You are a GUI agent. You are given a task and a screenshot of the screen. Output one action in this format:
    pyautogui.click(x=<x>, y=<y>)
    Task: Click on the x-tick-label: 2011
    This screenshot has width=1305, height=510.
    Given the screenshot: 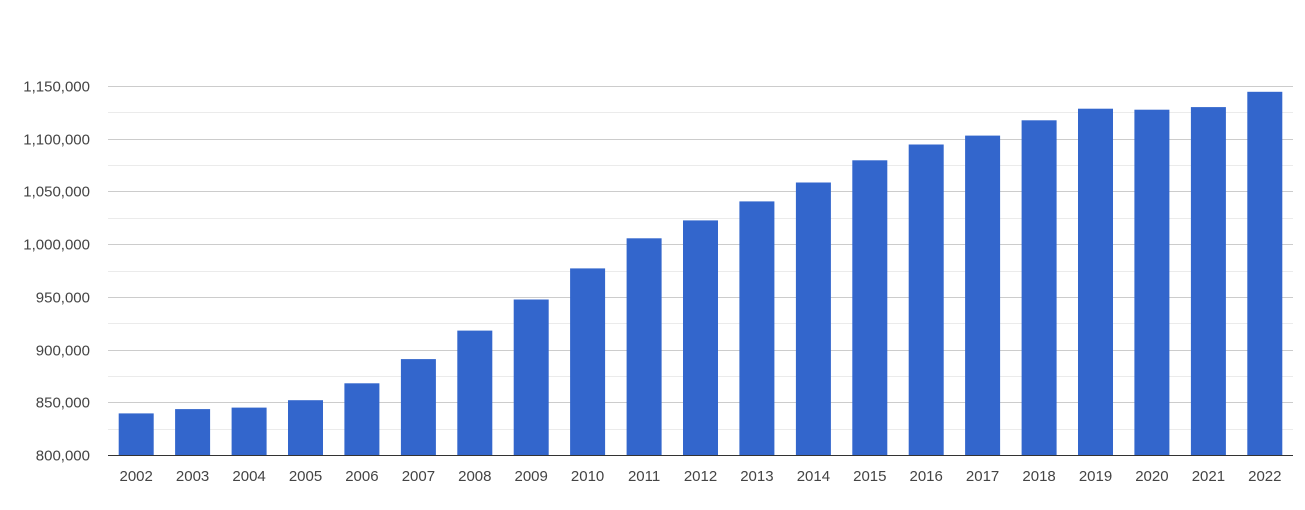 What is the action you would take?
    pyautogui.click(x=644, y=476)
    